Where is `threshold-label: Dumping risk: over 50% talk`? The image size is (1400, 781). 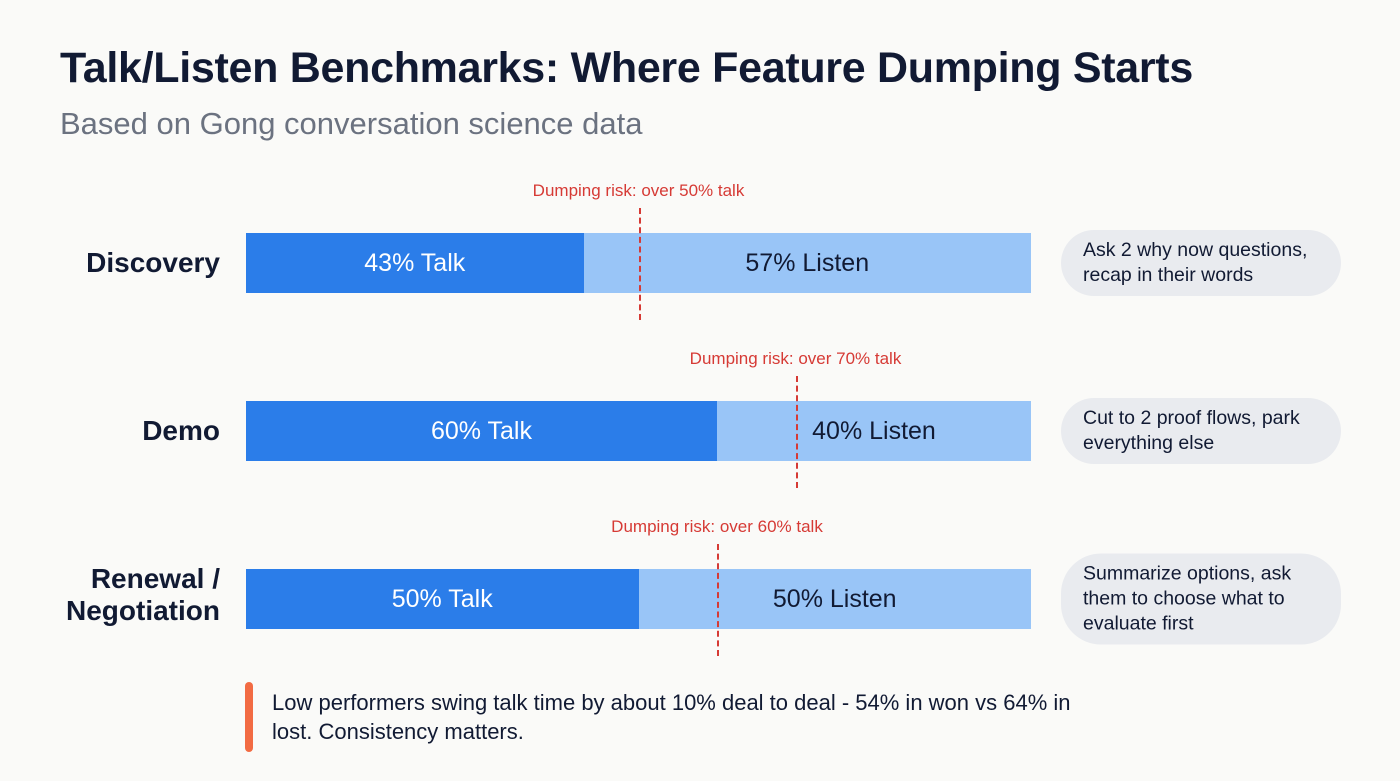
threshold-label: Dumping risk: over 50% talk is located at coordinates (638, 190).